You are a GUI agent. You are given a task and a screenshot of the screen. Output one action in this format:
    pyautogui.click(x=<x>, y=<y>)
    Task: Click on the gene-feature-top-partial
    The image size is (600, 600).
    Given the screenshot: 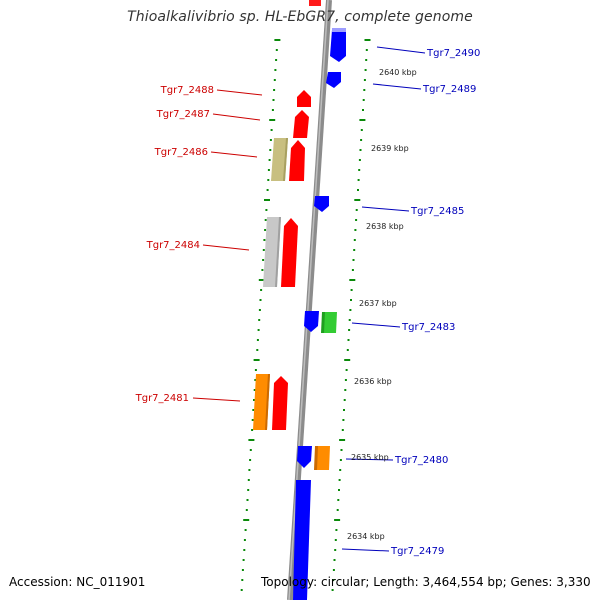 What is the action you would take?
    pyautogui.click(x=315, y=3)
    